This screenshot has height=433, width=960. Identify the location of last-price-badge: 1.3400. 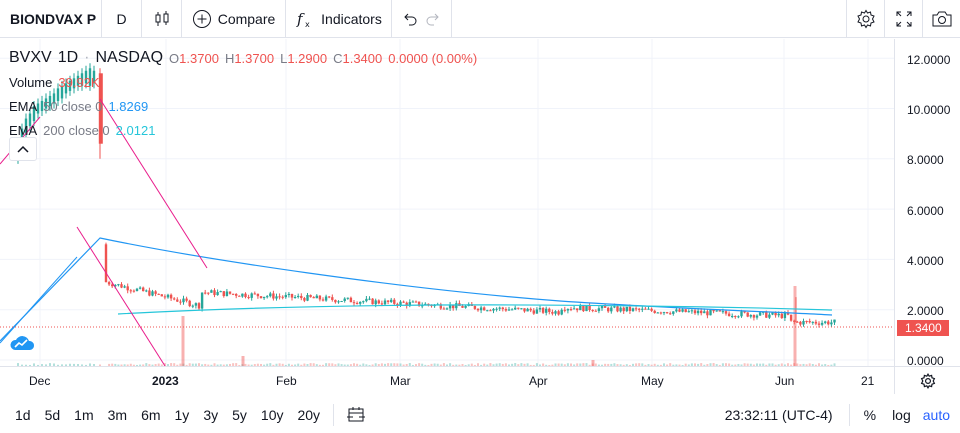
(923, 328).